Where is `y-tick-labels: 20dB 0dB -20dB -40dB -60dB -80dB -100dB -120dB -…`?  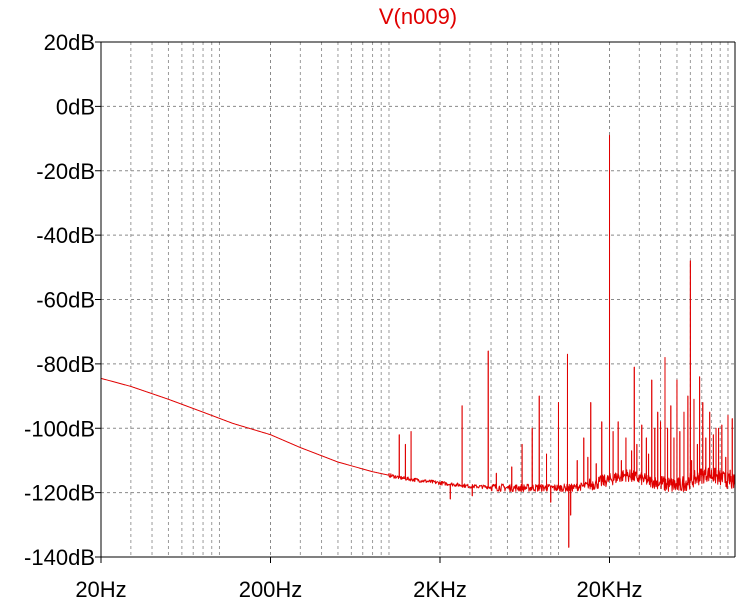 y-tick-labels: 20dB 0dB -20dB -40dB -60dB -80dB -100dB -120dB -… is located at coordinates (59, 300).